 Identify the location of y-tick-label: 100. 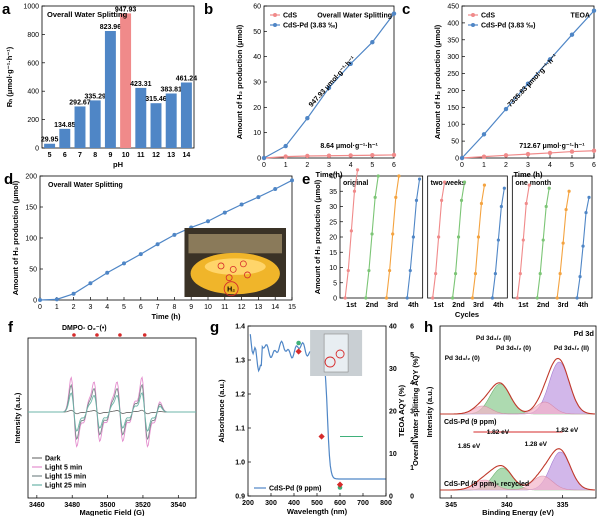
(31, 239).